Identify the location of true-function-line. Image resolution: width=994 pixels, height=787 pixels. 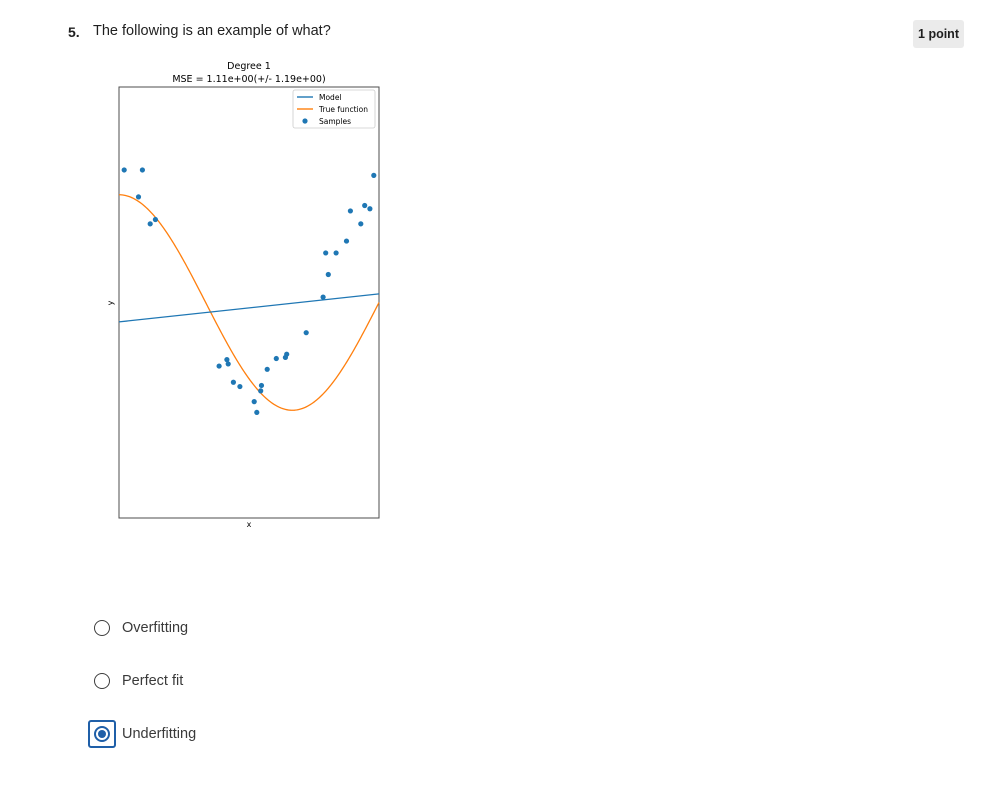
(249, 302).